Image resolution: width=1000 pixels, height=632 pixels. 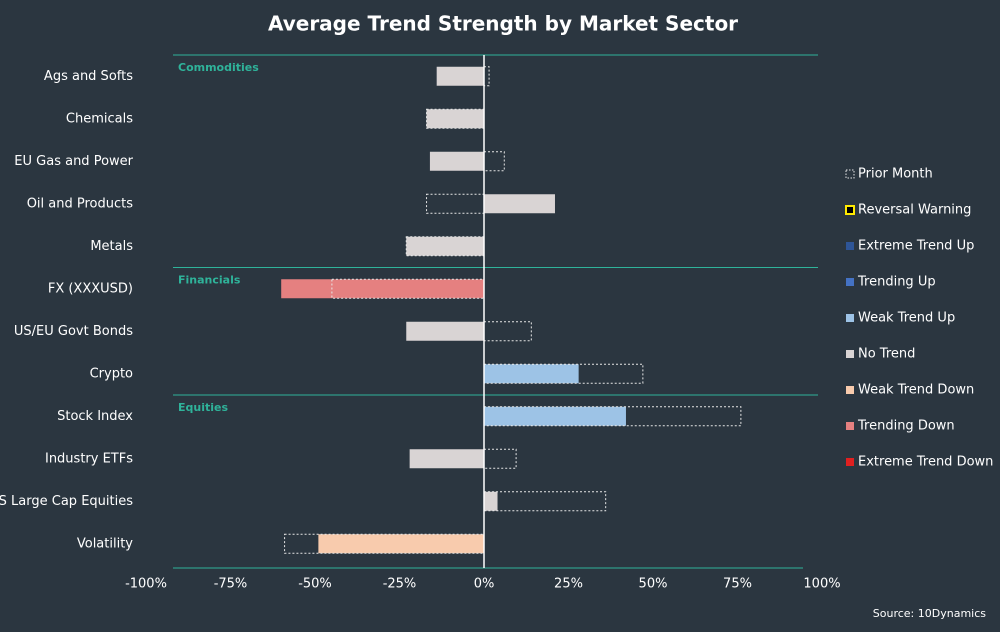 I want to click on category-label: US/EU Govt Bonds, so click(x=73, y=331).